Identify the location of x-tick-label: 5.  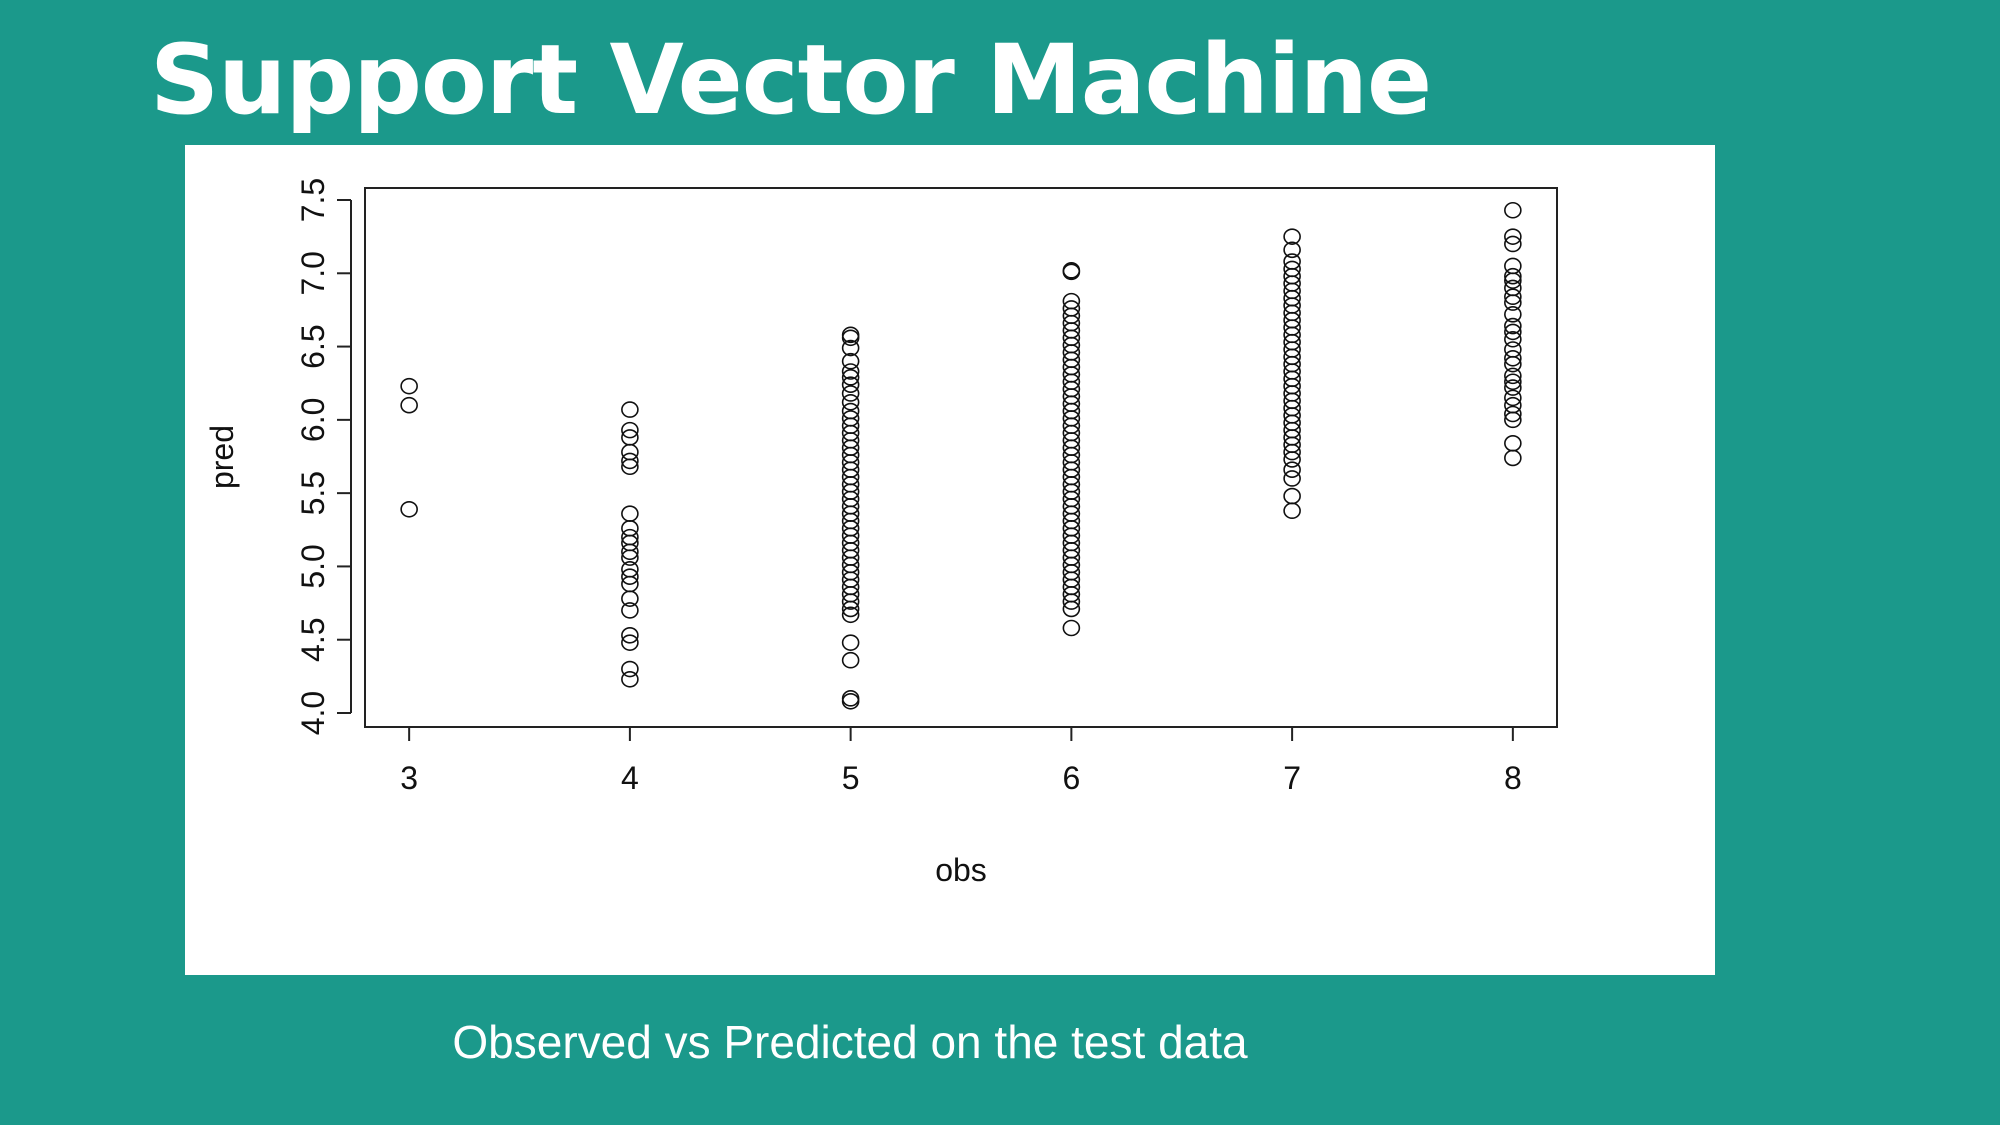
(851, 778).